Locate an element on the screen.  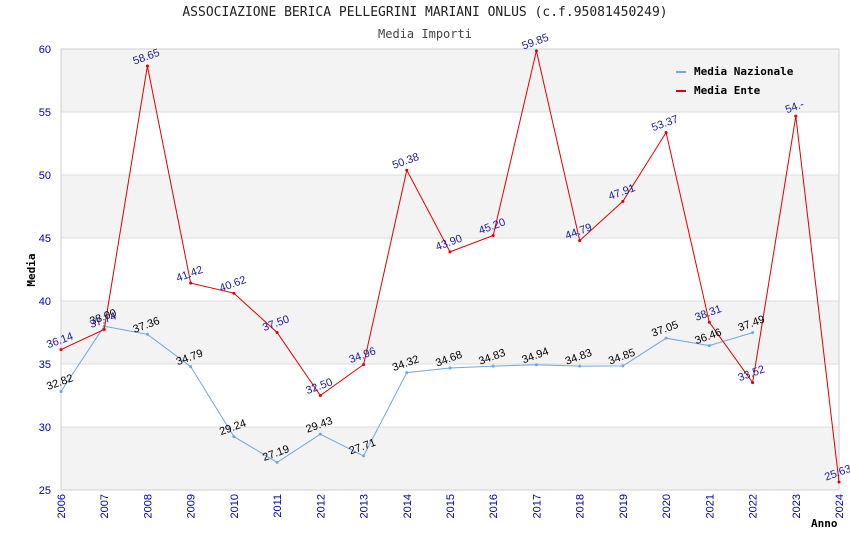
x-tick-label: 2010 is located at coordinates (235, 506).